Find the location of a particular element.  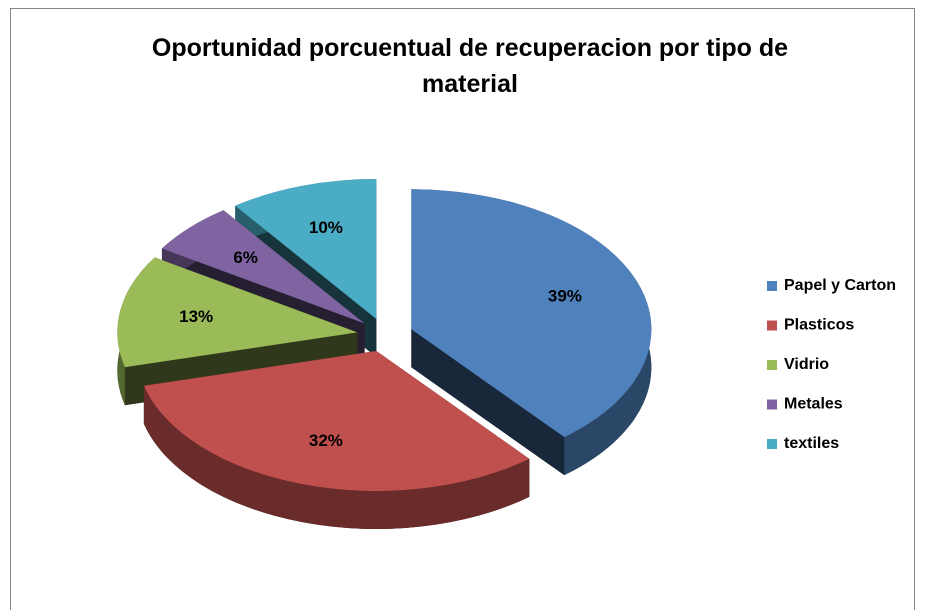

data-label: 6% is located at coordinates (245, 257).